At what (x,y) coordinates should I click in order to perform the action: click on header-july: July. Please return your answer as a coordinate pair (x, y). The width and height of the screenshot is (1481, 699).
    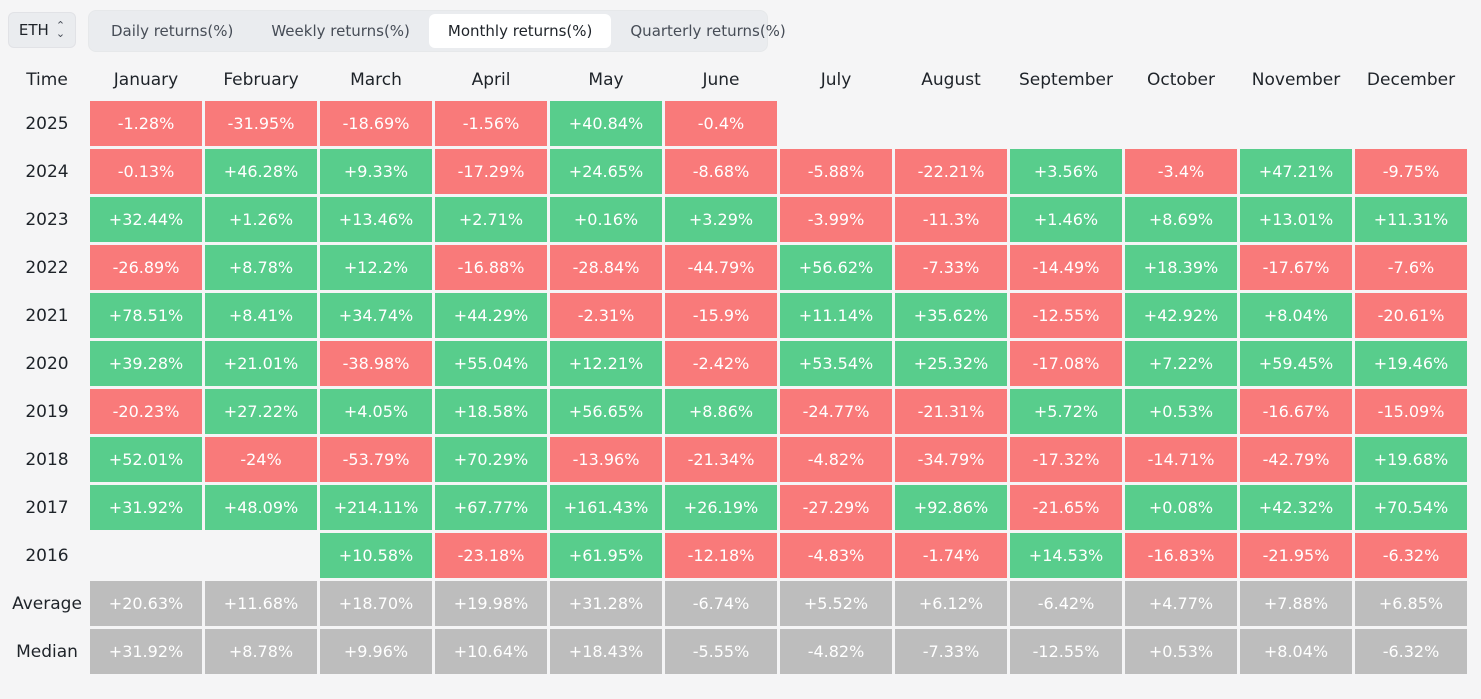
    Looking at the image, I should click on (836, 79).